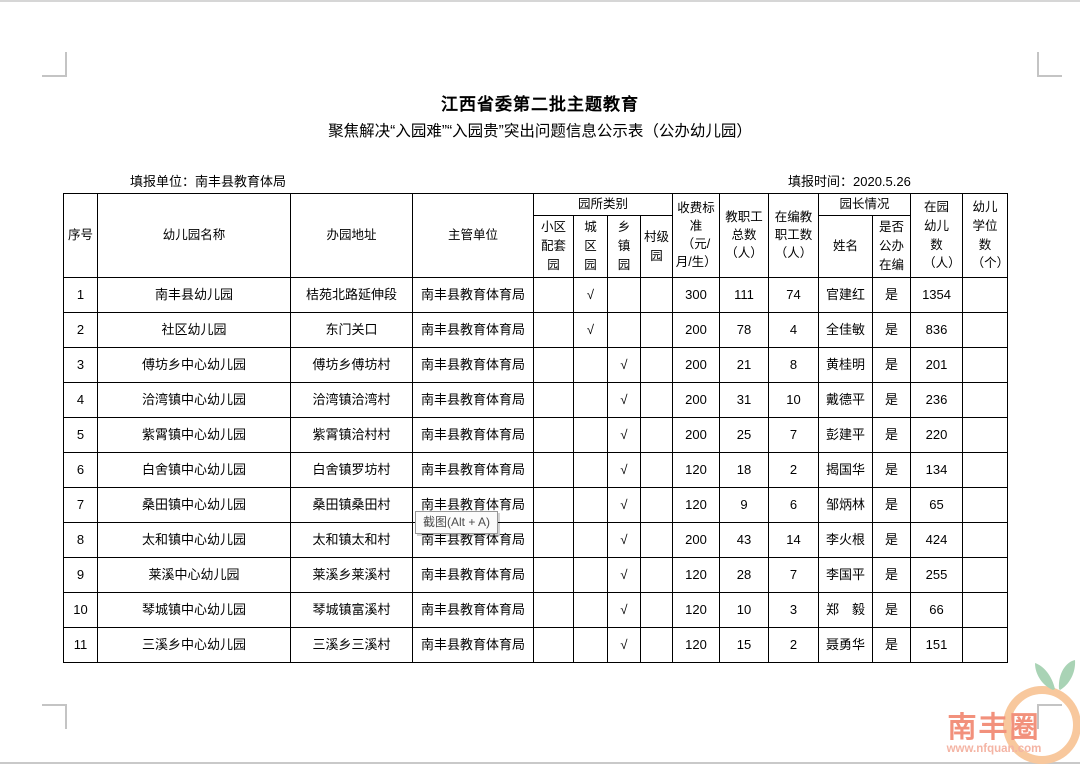 The width and height of the screenshot is (1080, 767). Describe the element at coordinates (744, 330) in the screenshot. I see `cell-staff-total: 78` at that location.